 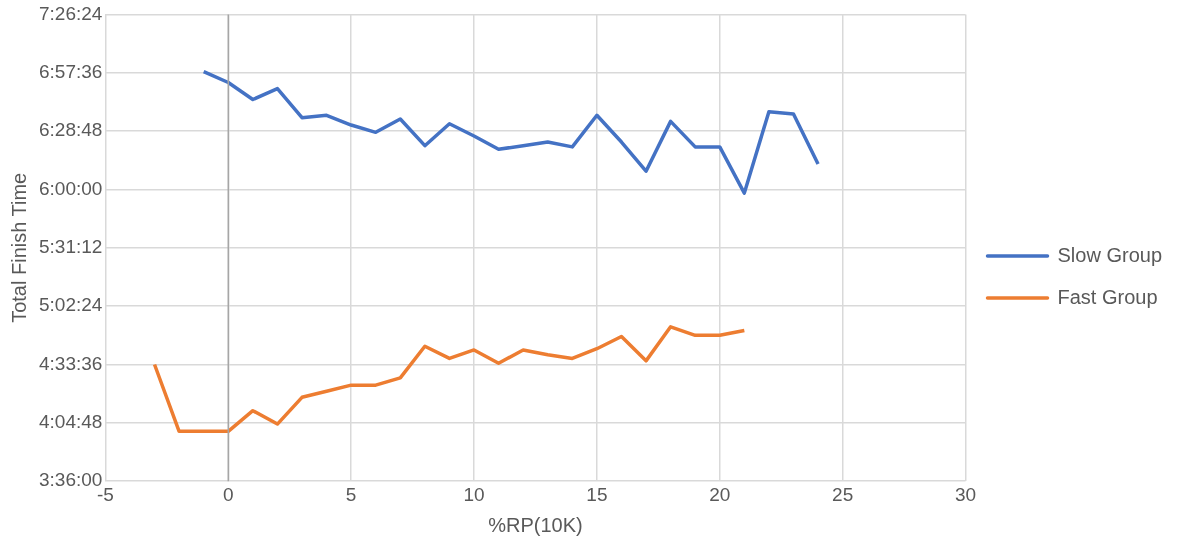 I want to click on y-axis-title: Total Finish Time, so click(x=18, y=247).